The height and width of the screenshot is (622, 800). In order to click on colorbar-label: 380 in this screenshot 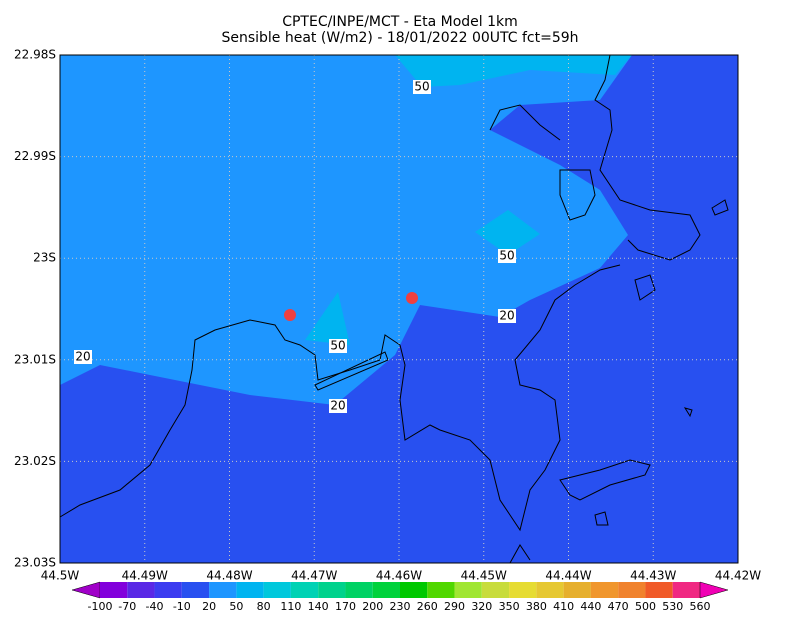, I will do `click(536, 606)`.